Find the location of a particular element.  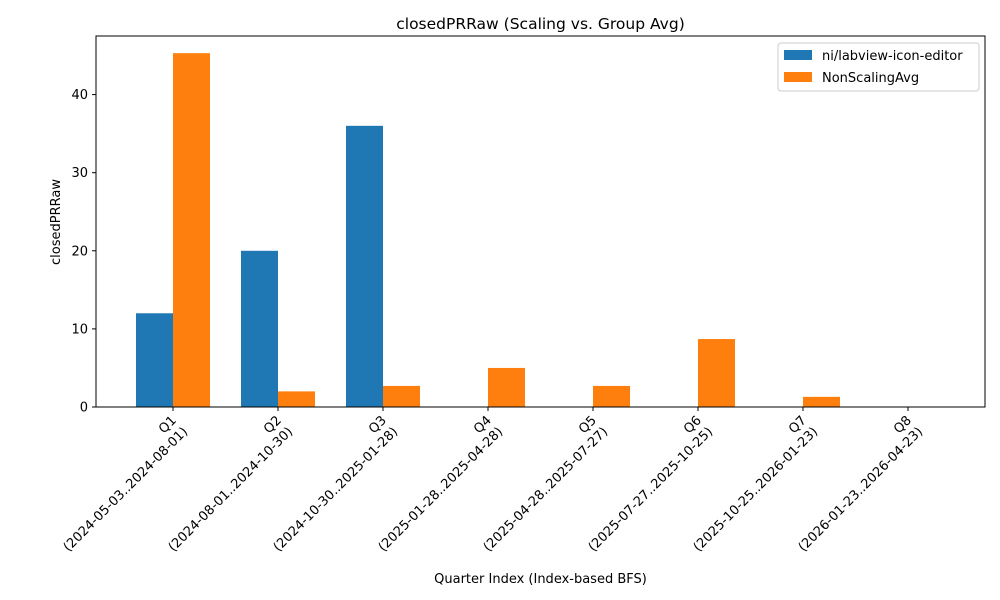

y-tick-label: 20 is located at coordinates (79, 251).